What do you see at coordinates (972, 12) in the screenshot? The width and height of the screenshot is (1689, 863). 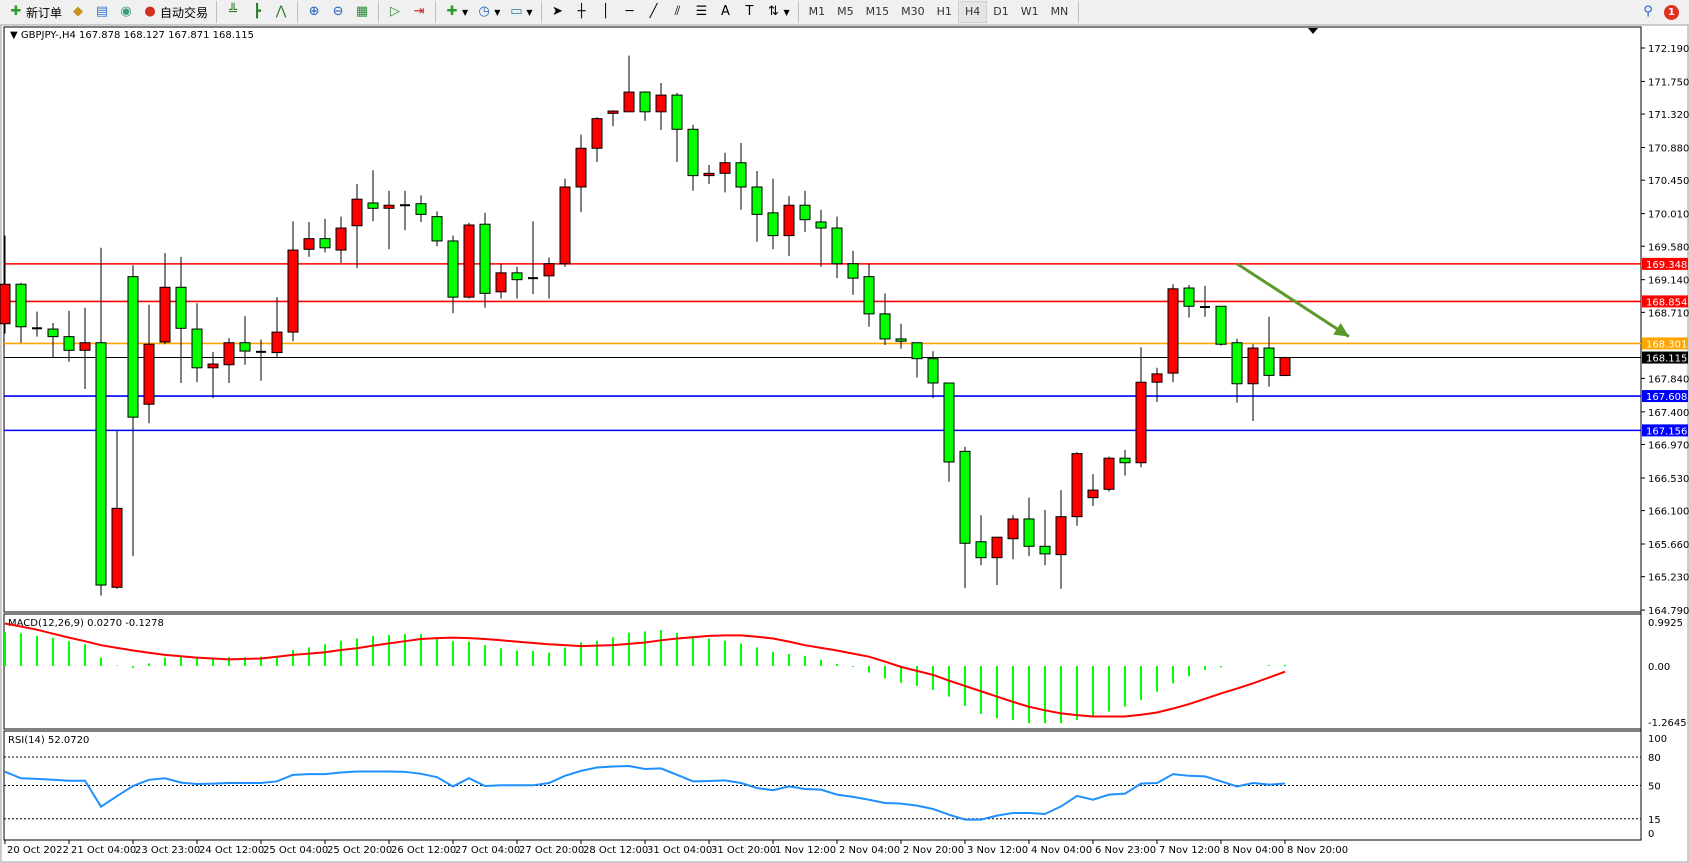 I see `timeframe-h4-button: H4` at bounding box center [972, 12].